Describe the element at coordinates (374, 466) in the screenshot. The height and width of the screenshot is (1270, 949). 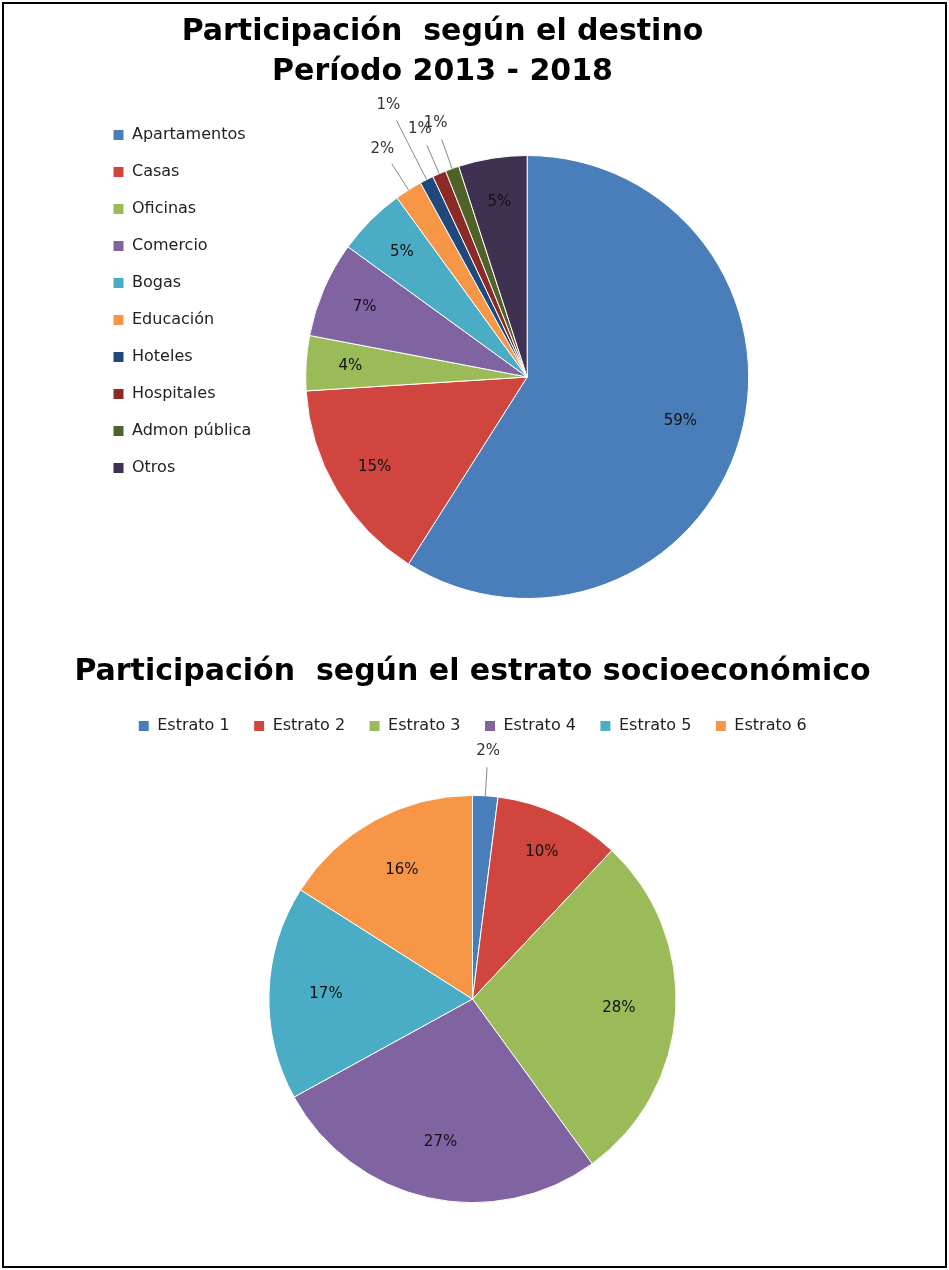
I see `data-label: 15%` at that location.